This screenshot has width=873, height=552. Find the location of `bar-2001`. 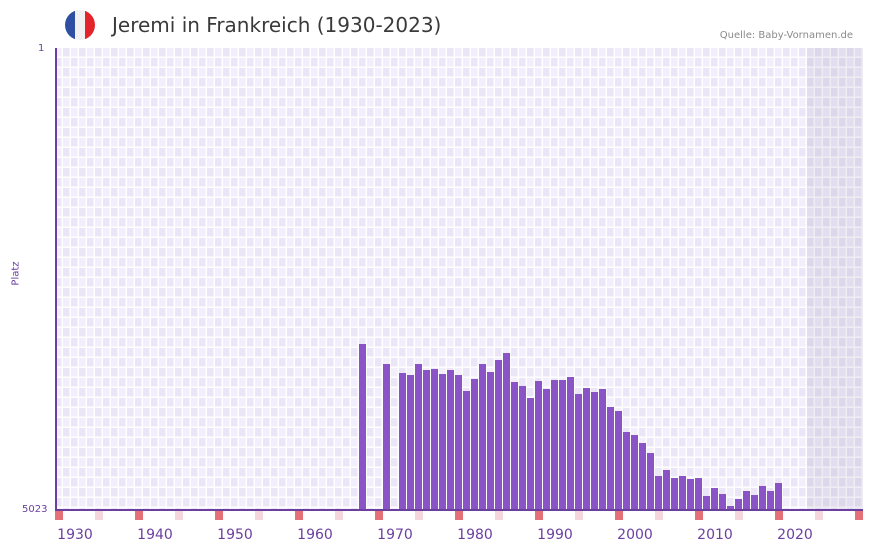

bar-2001 is located at coordinates (642, 476).